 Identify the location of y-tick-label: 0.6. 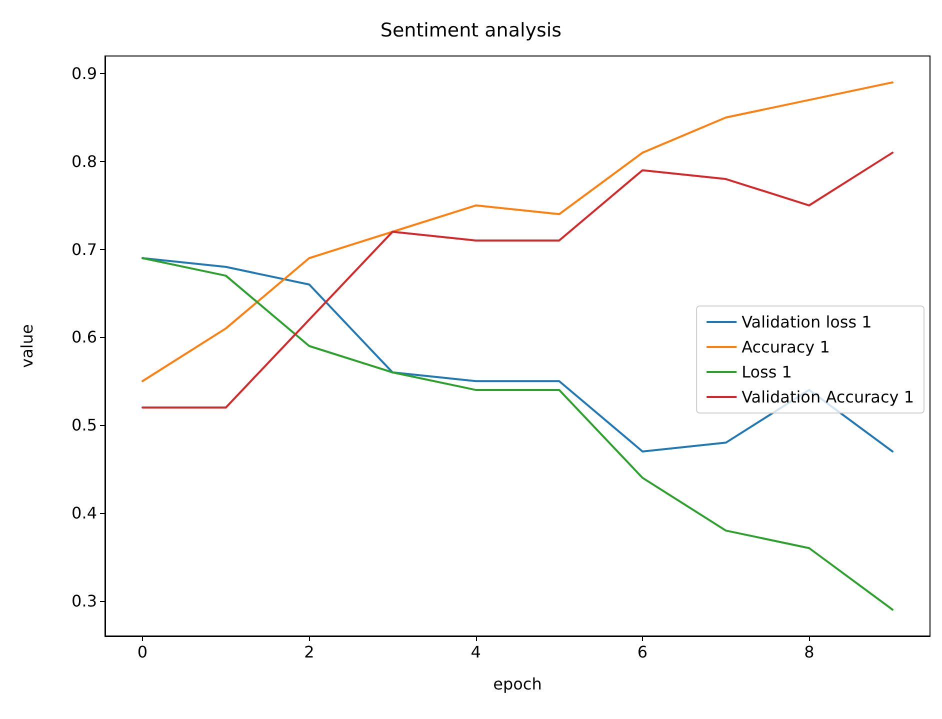
(84, 337).